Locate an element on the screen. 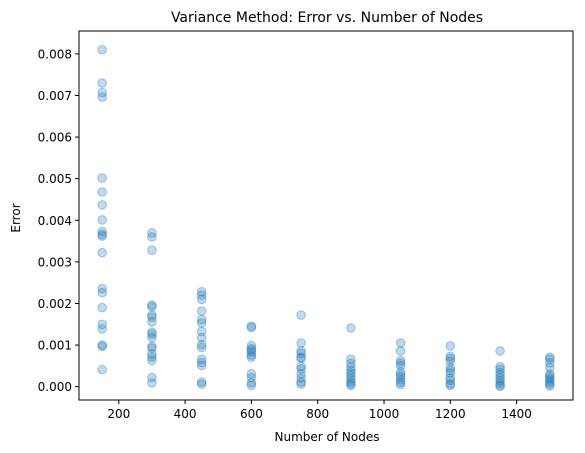  x-axis-ticks: 200 400 600 800 1000 1200 1400 is located at coordinates (319, 410).